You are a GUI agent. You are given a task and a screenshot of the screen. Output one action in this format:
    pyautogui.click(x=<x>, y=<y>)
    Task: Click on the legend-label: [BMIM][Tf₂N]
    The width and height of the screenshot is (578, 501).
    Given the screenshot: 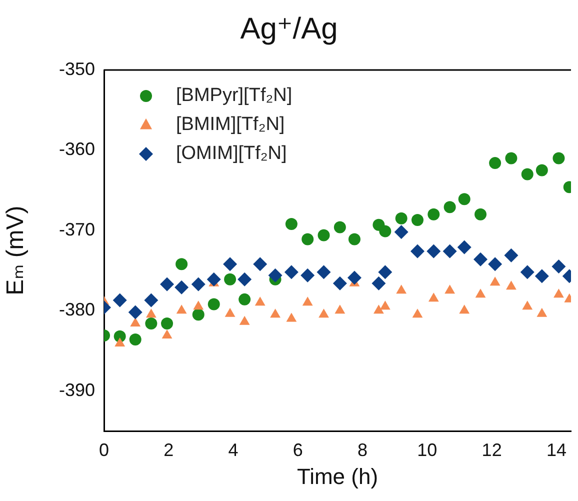 What is the action you would take?
    pyautogui.click(x=230, y=125)
    